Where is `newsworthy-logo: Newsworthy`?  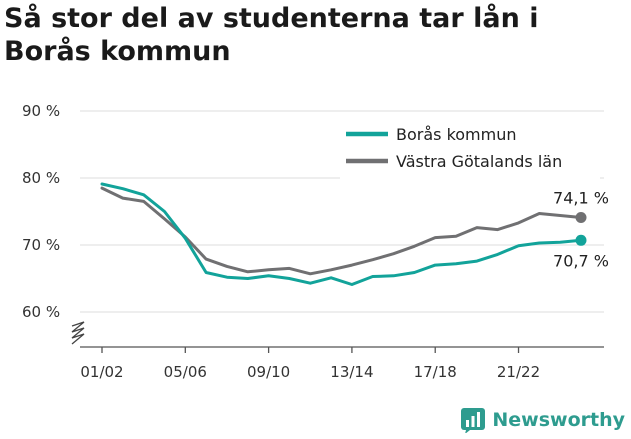 newsworthy-logo: Newsworthy is located at coordinates (542, 420).